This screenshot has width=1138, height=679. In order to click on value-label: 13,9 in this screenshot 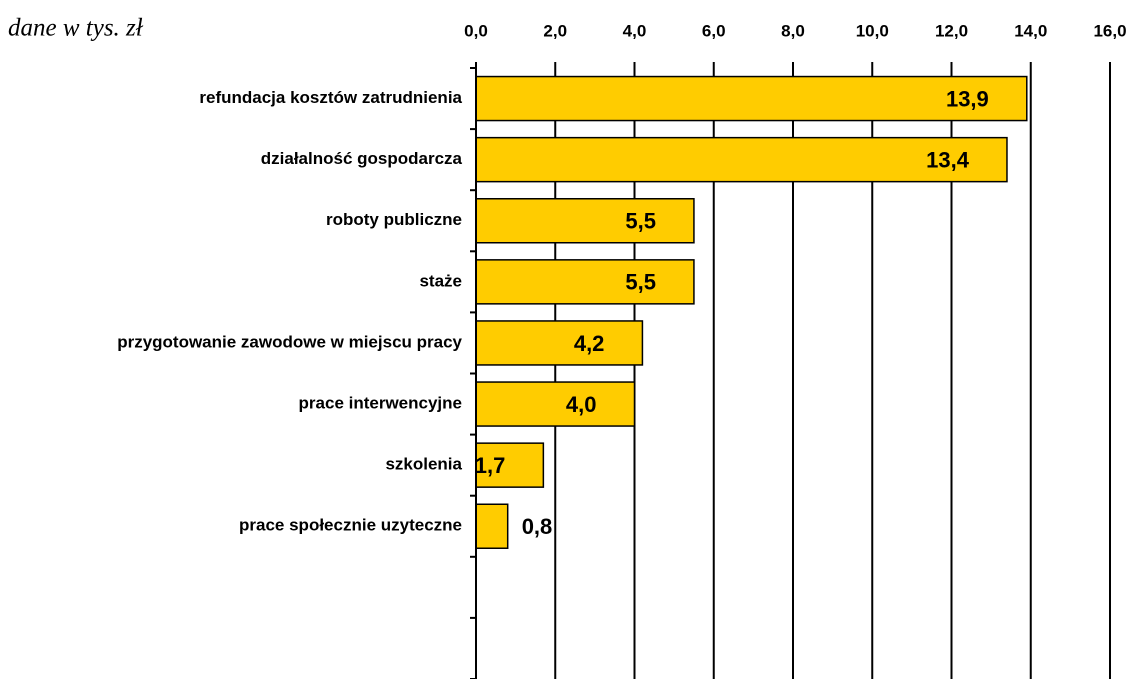, I will do `click(967, 98)`.